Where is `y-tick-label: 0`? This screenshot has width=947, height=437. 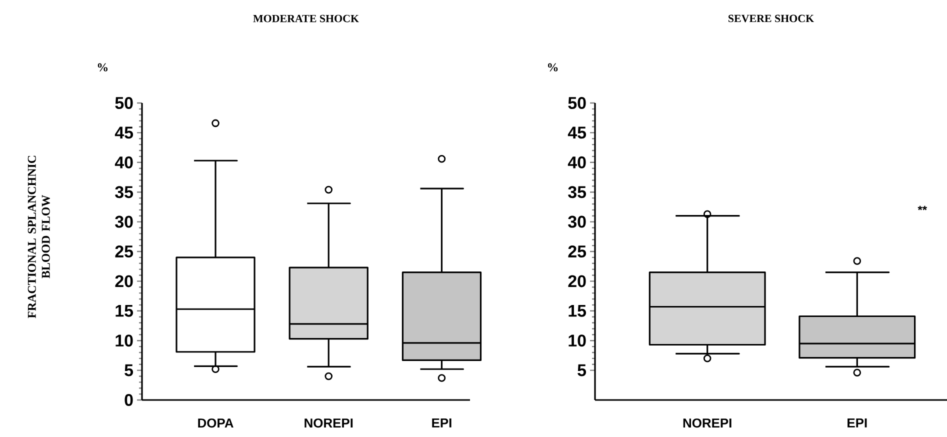
y-tick-label: 0 is located at coordinates (128, 400).